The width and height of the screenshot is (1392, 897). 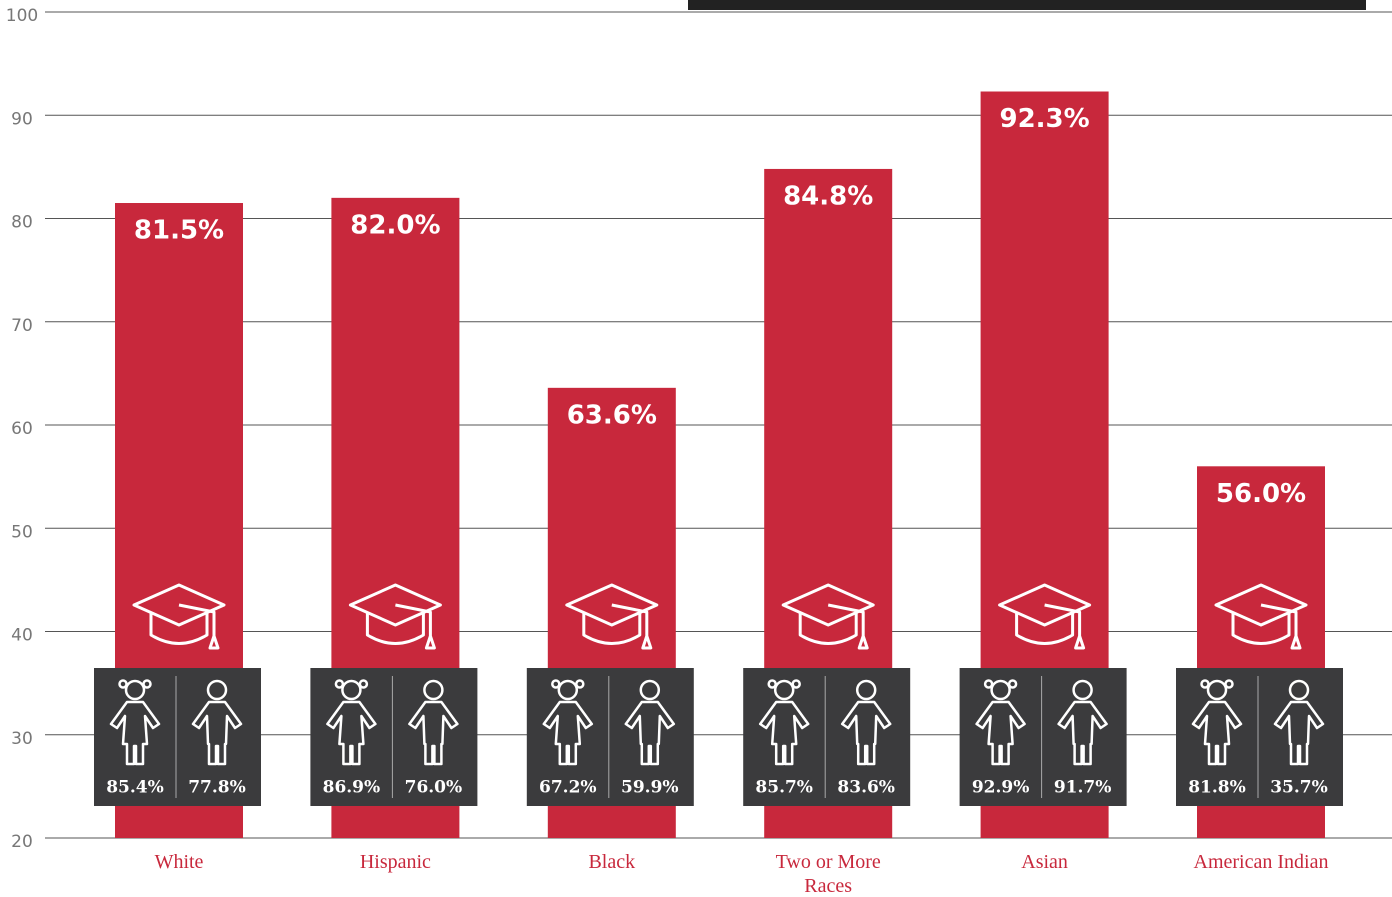 I want to click on subgroup-label: 83.6%, so click(x=866, y=788).